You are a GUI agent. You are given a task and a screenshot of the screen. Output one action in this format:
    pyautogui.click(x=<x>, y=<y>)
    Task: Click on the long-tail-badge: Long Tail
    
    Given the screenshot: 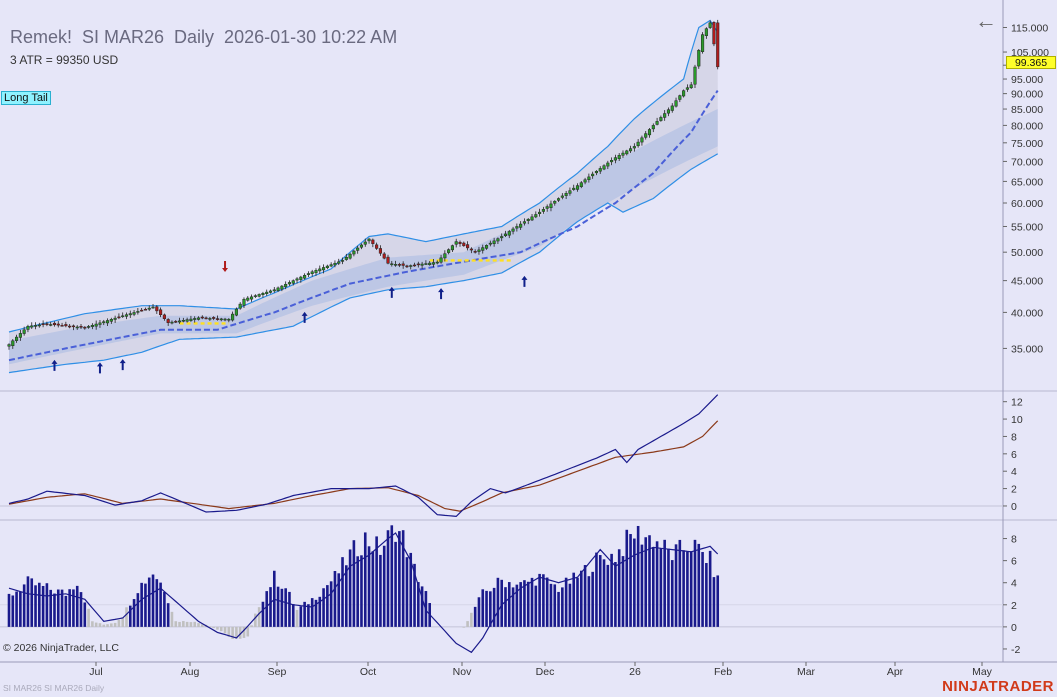 What is the action you would take?
    pyautogui.click(x=26, y=98)
    